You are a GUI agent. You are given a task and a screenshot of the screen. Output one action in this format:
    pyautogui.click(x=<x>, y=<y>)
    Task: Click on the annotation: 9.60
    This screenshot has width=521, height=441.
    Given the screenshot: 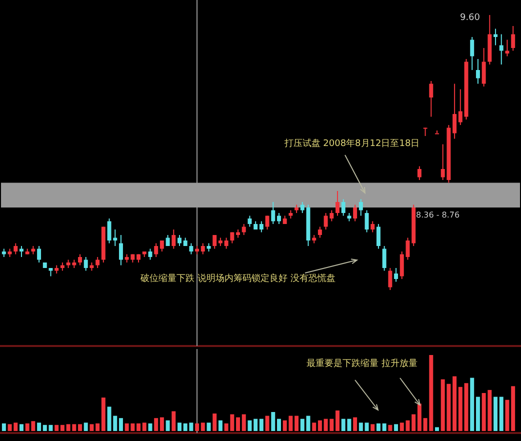 What is the action you would take?
    pyautogui.click(x=470, y=18)
    